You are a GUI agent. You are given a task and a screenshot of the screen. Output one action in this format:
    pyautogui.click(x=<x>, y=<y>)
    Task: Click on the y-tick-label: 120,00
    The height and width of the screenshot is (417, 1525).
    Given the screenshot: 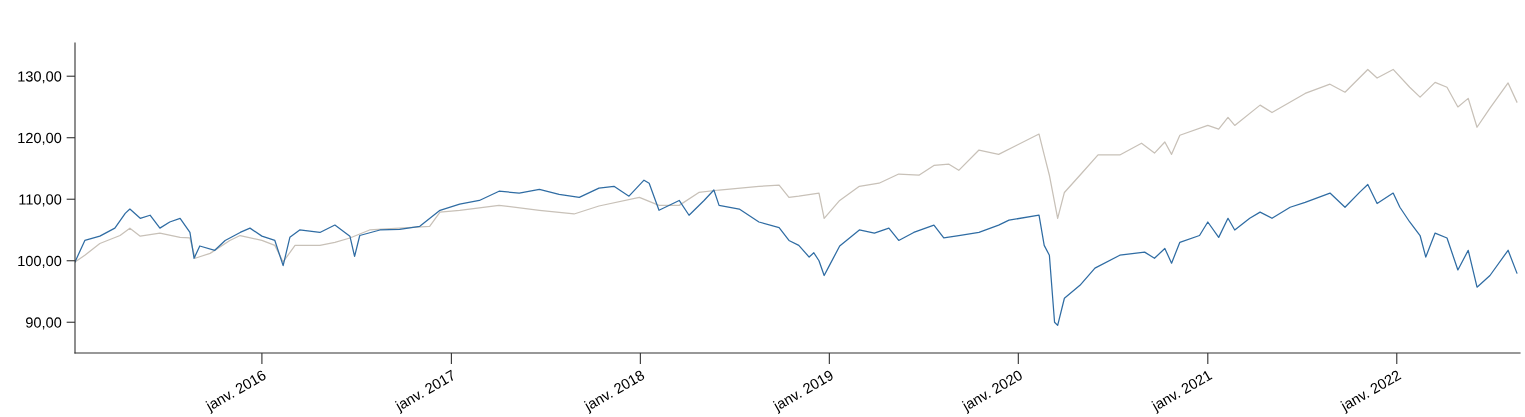 What is the action you would take?
    pyautogui.click(x=40, y=138)
    